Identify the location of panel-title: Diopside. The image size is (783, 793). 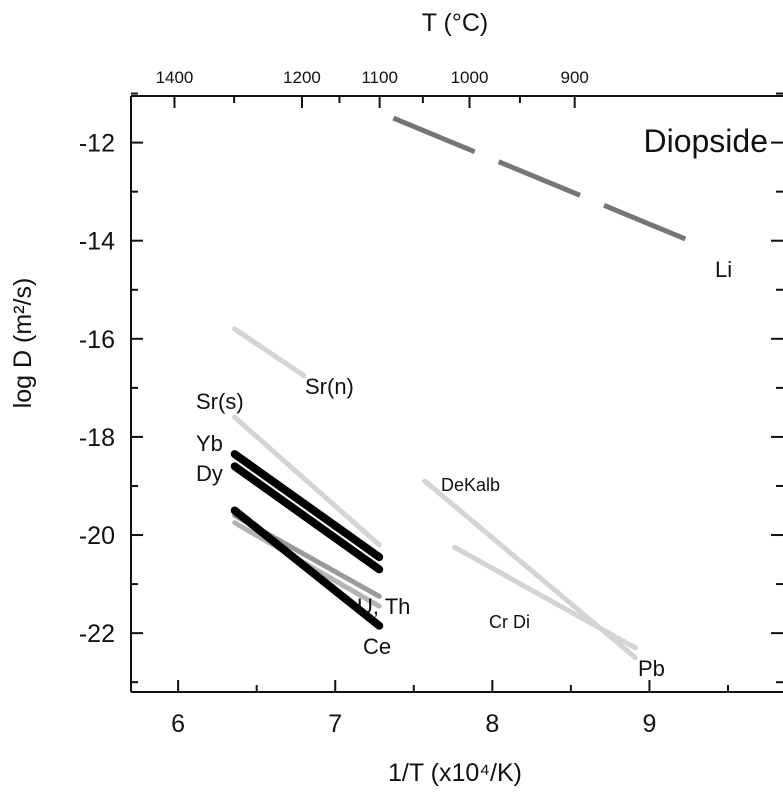
(705, 141).